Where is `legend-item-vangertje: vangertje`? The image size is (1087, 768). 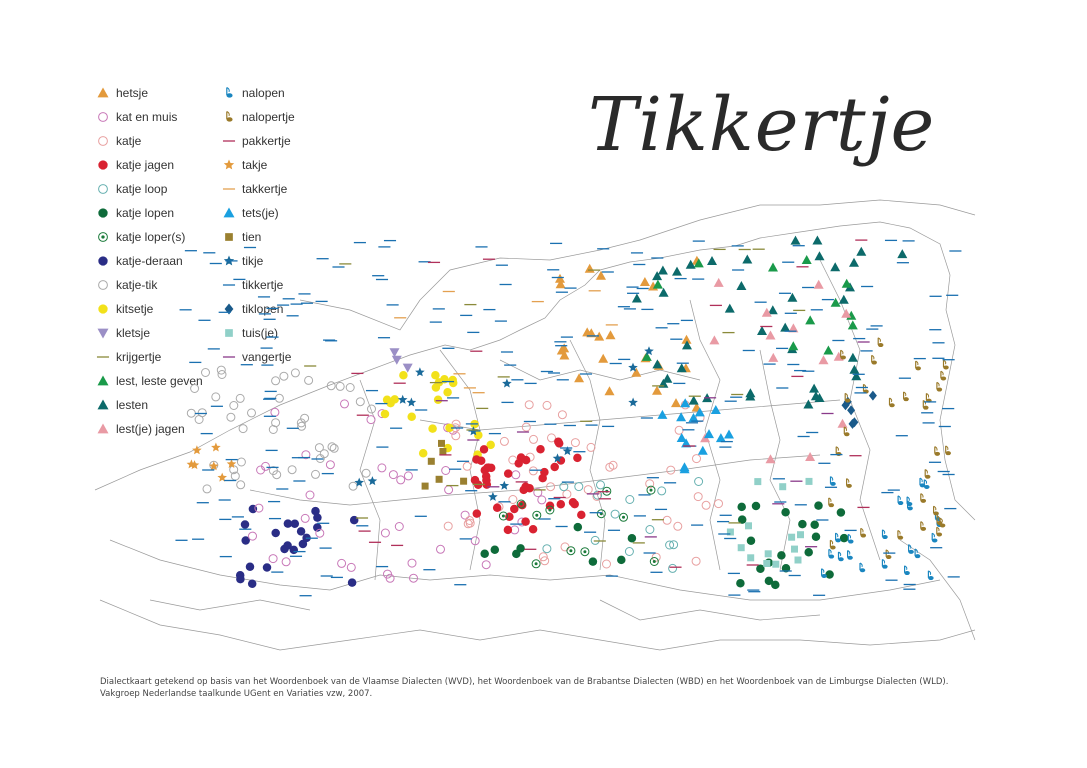 legend-item-vangertje: vangertje is located at coordinates (258, 357).